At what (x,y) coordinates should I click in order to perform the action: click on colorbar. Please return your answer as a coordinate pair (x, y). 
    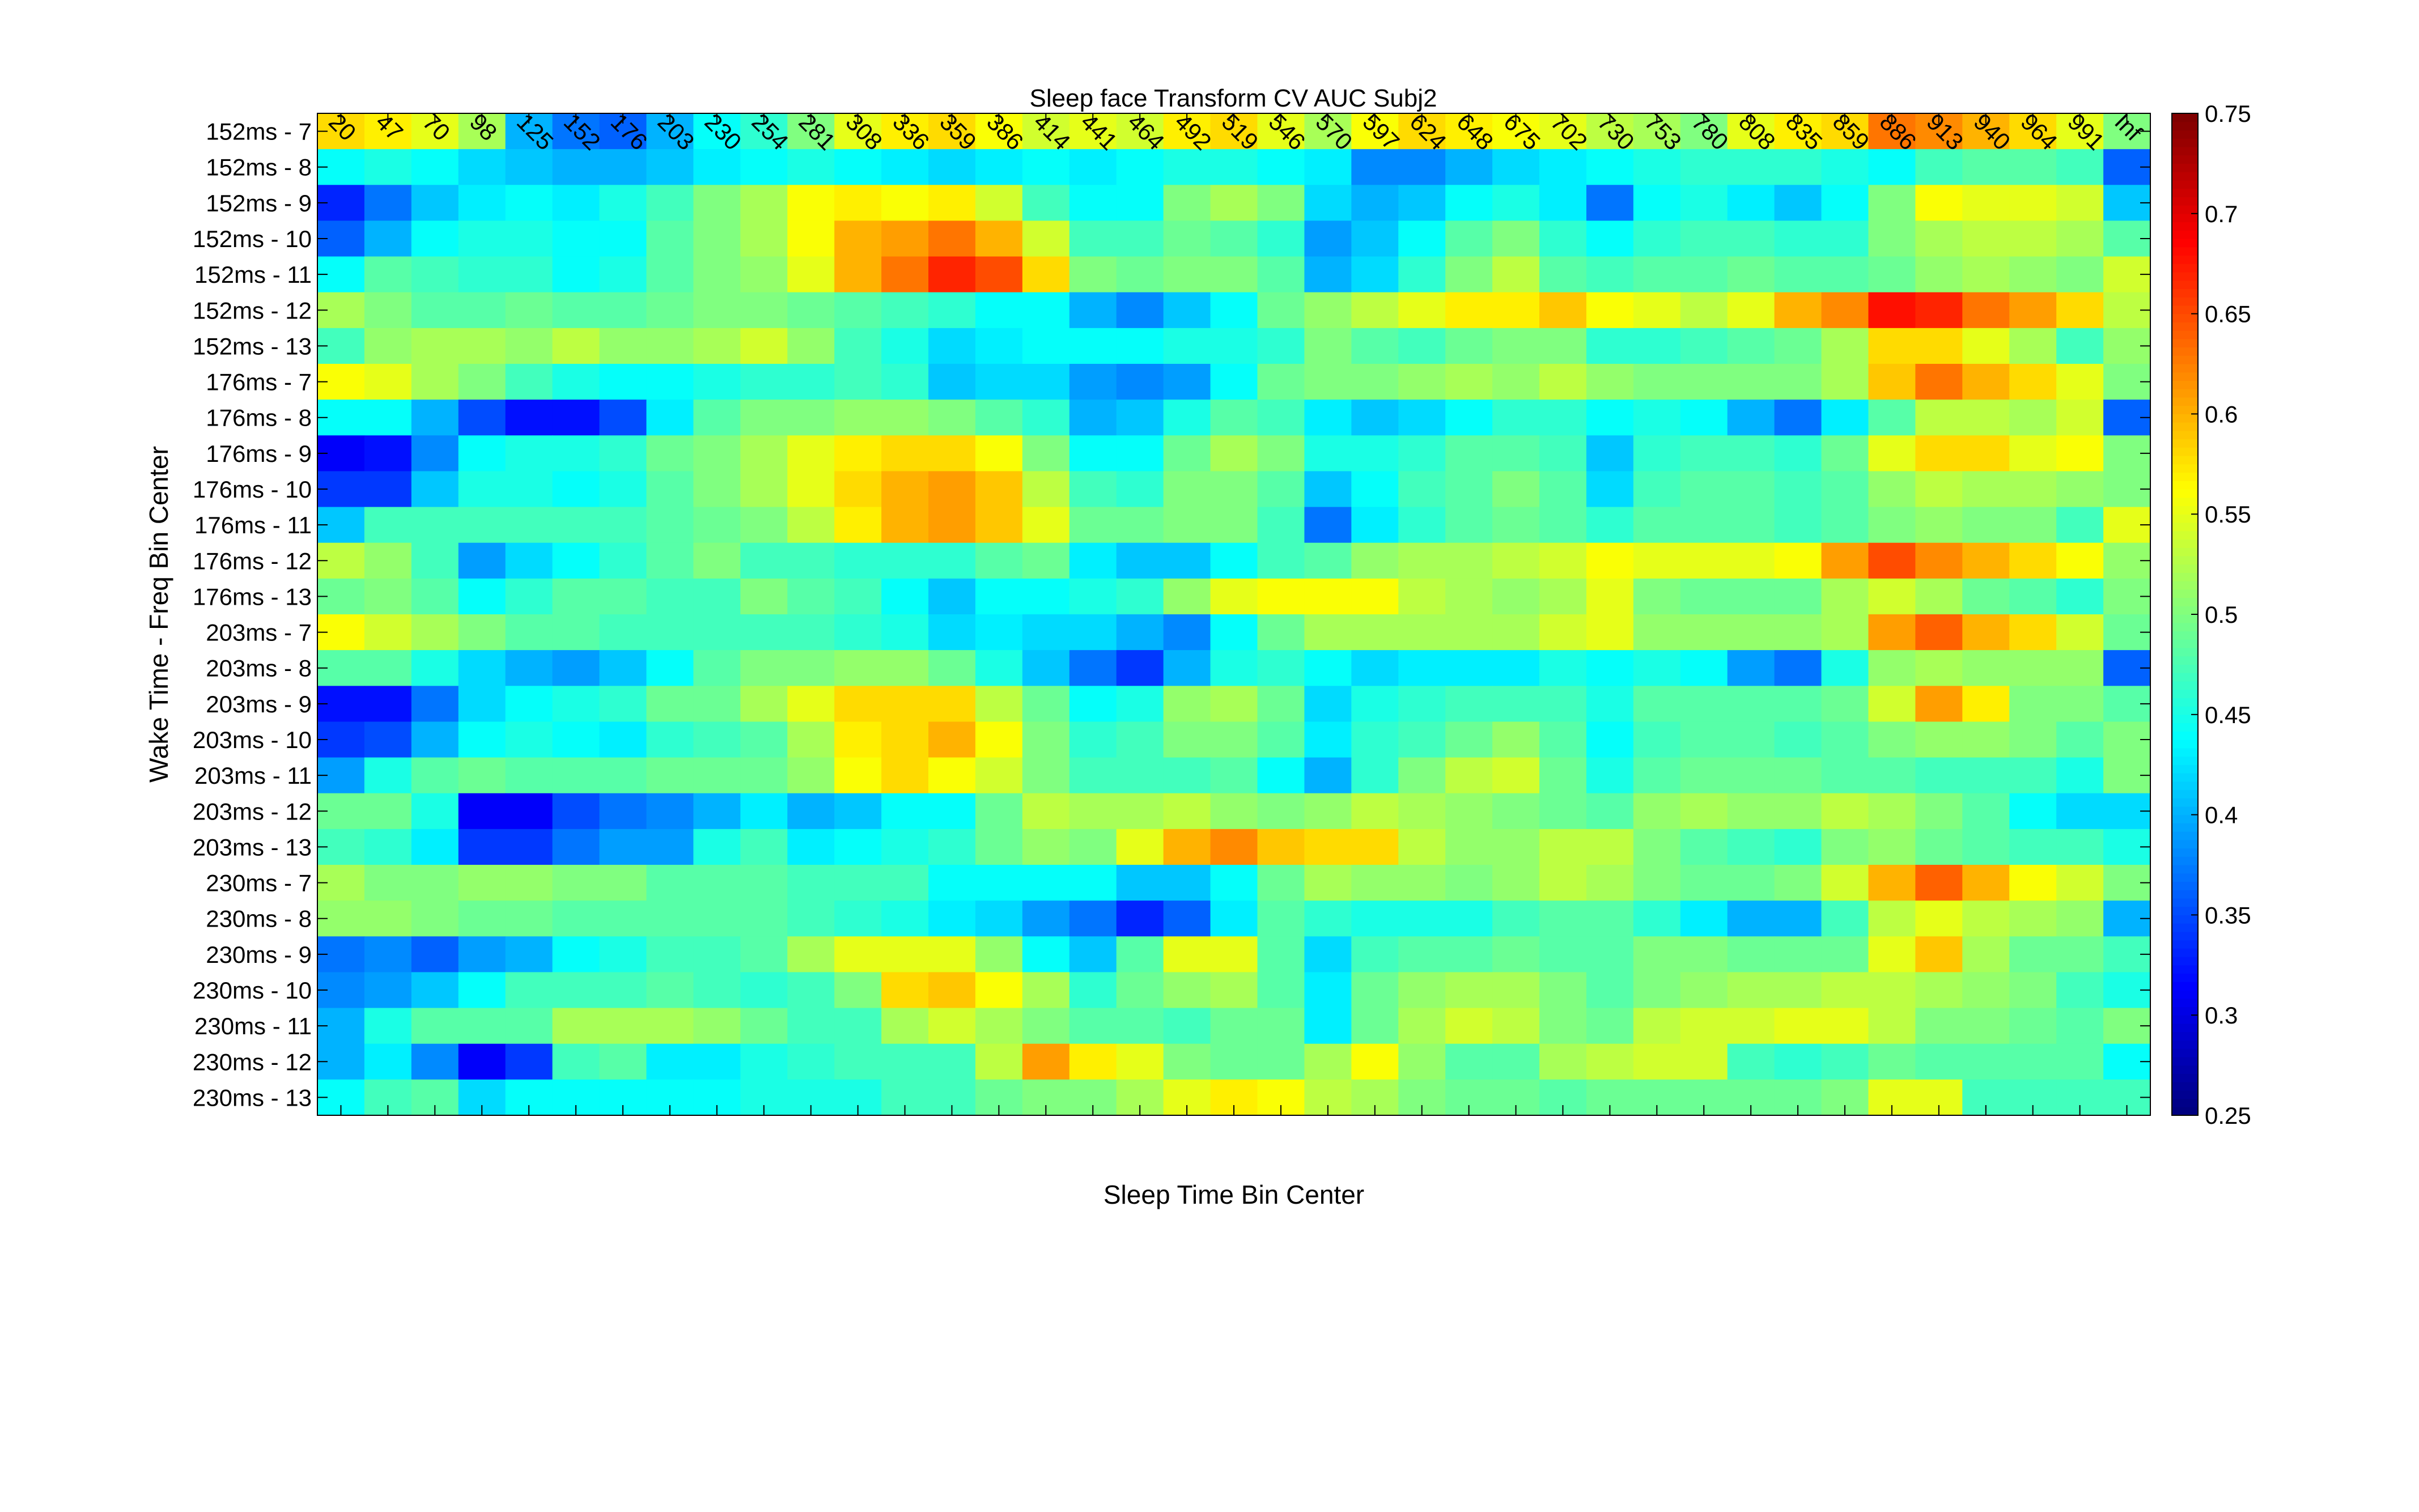
    Looking at the image, I should click on (2185, 614).